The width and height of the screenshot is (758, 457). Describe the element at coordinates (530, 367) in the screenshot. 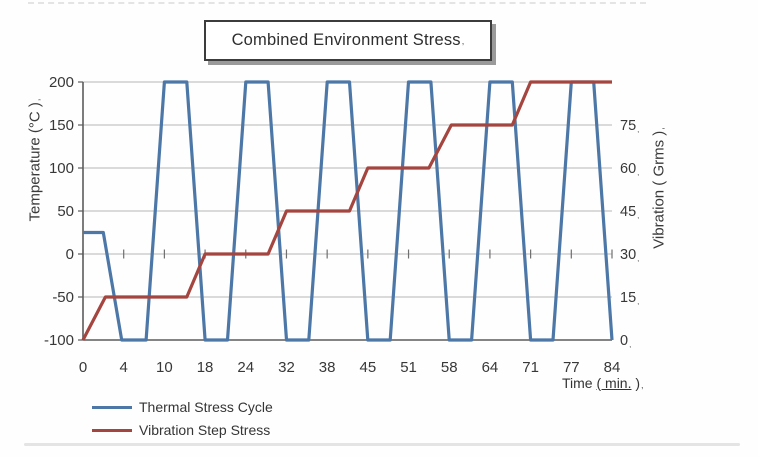

I see `x-tick-label: 71` at that location.